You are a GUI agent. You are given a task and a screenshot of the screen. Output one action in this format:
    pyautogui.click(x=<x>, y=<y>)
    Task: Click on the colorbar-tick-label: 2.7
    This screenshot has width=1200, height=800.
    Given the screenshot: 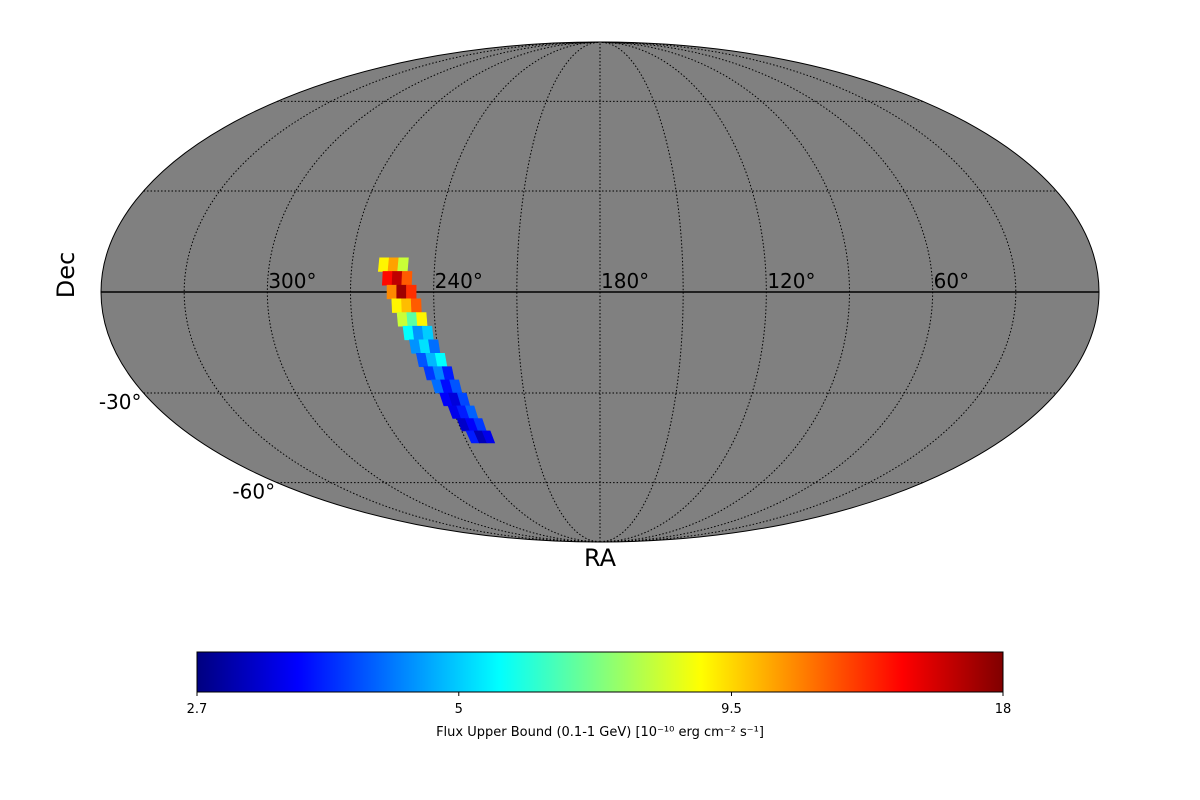 What is the action you would take?
    pyautogui.click(x=197, y=709)
    